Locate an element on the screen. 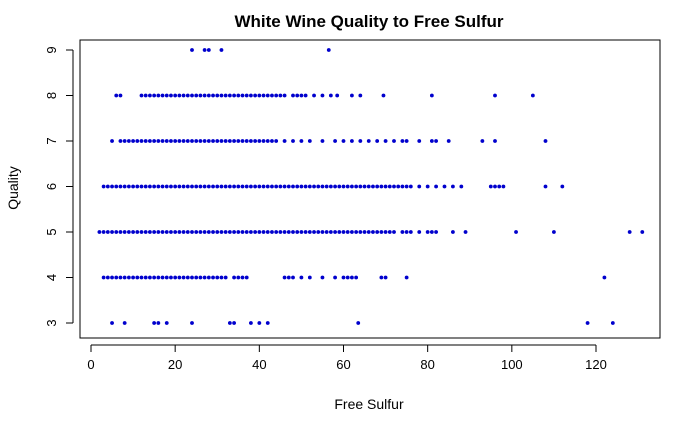 The width and height of the screenshot is (700, 432). x-tick-label: 0 is located at coordinates (90, 364).